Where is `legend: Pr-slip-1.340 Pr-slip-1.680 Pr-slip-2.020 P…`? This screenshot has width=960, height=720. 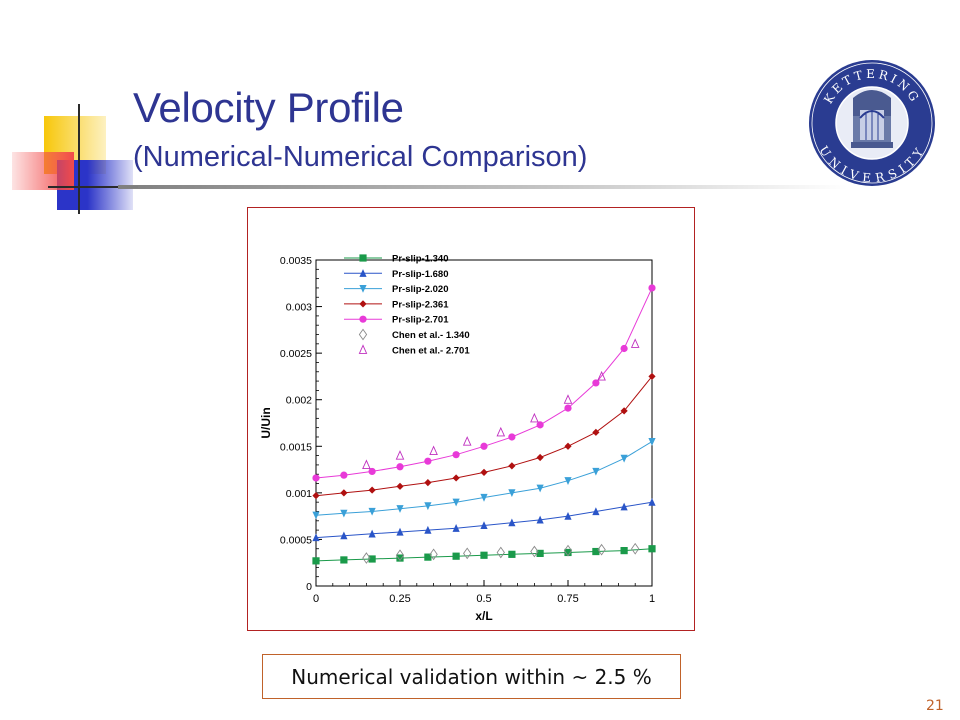 legend: Pr-slip-1.340 Pr-slip-1.680 Pr-slip-2.020 P… is located at coordinates (407, 305).